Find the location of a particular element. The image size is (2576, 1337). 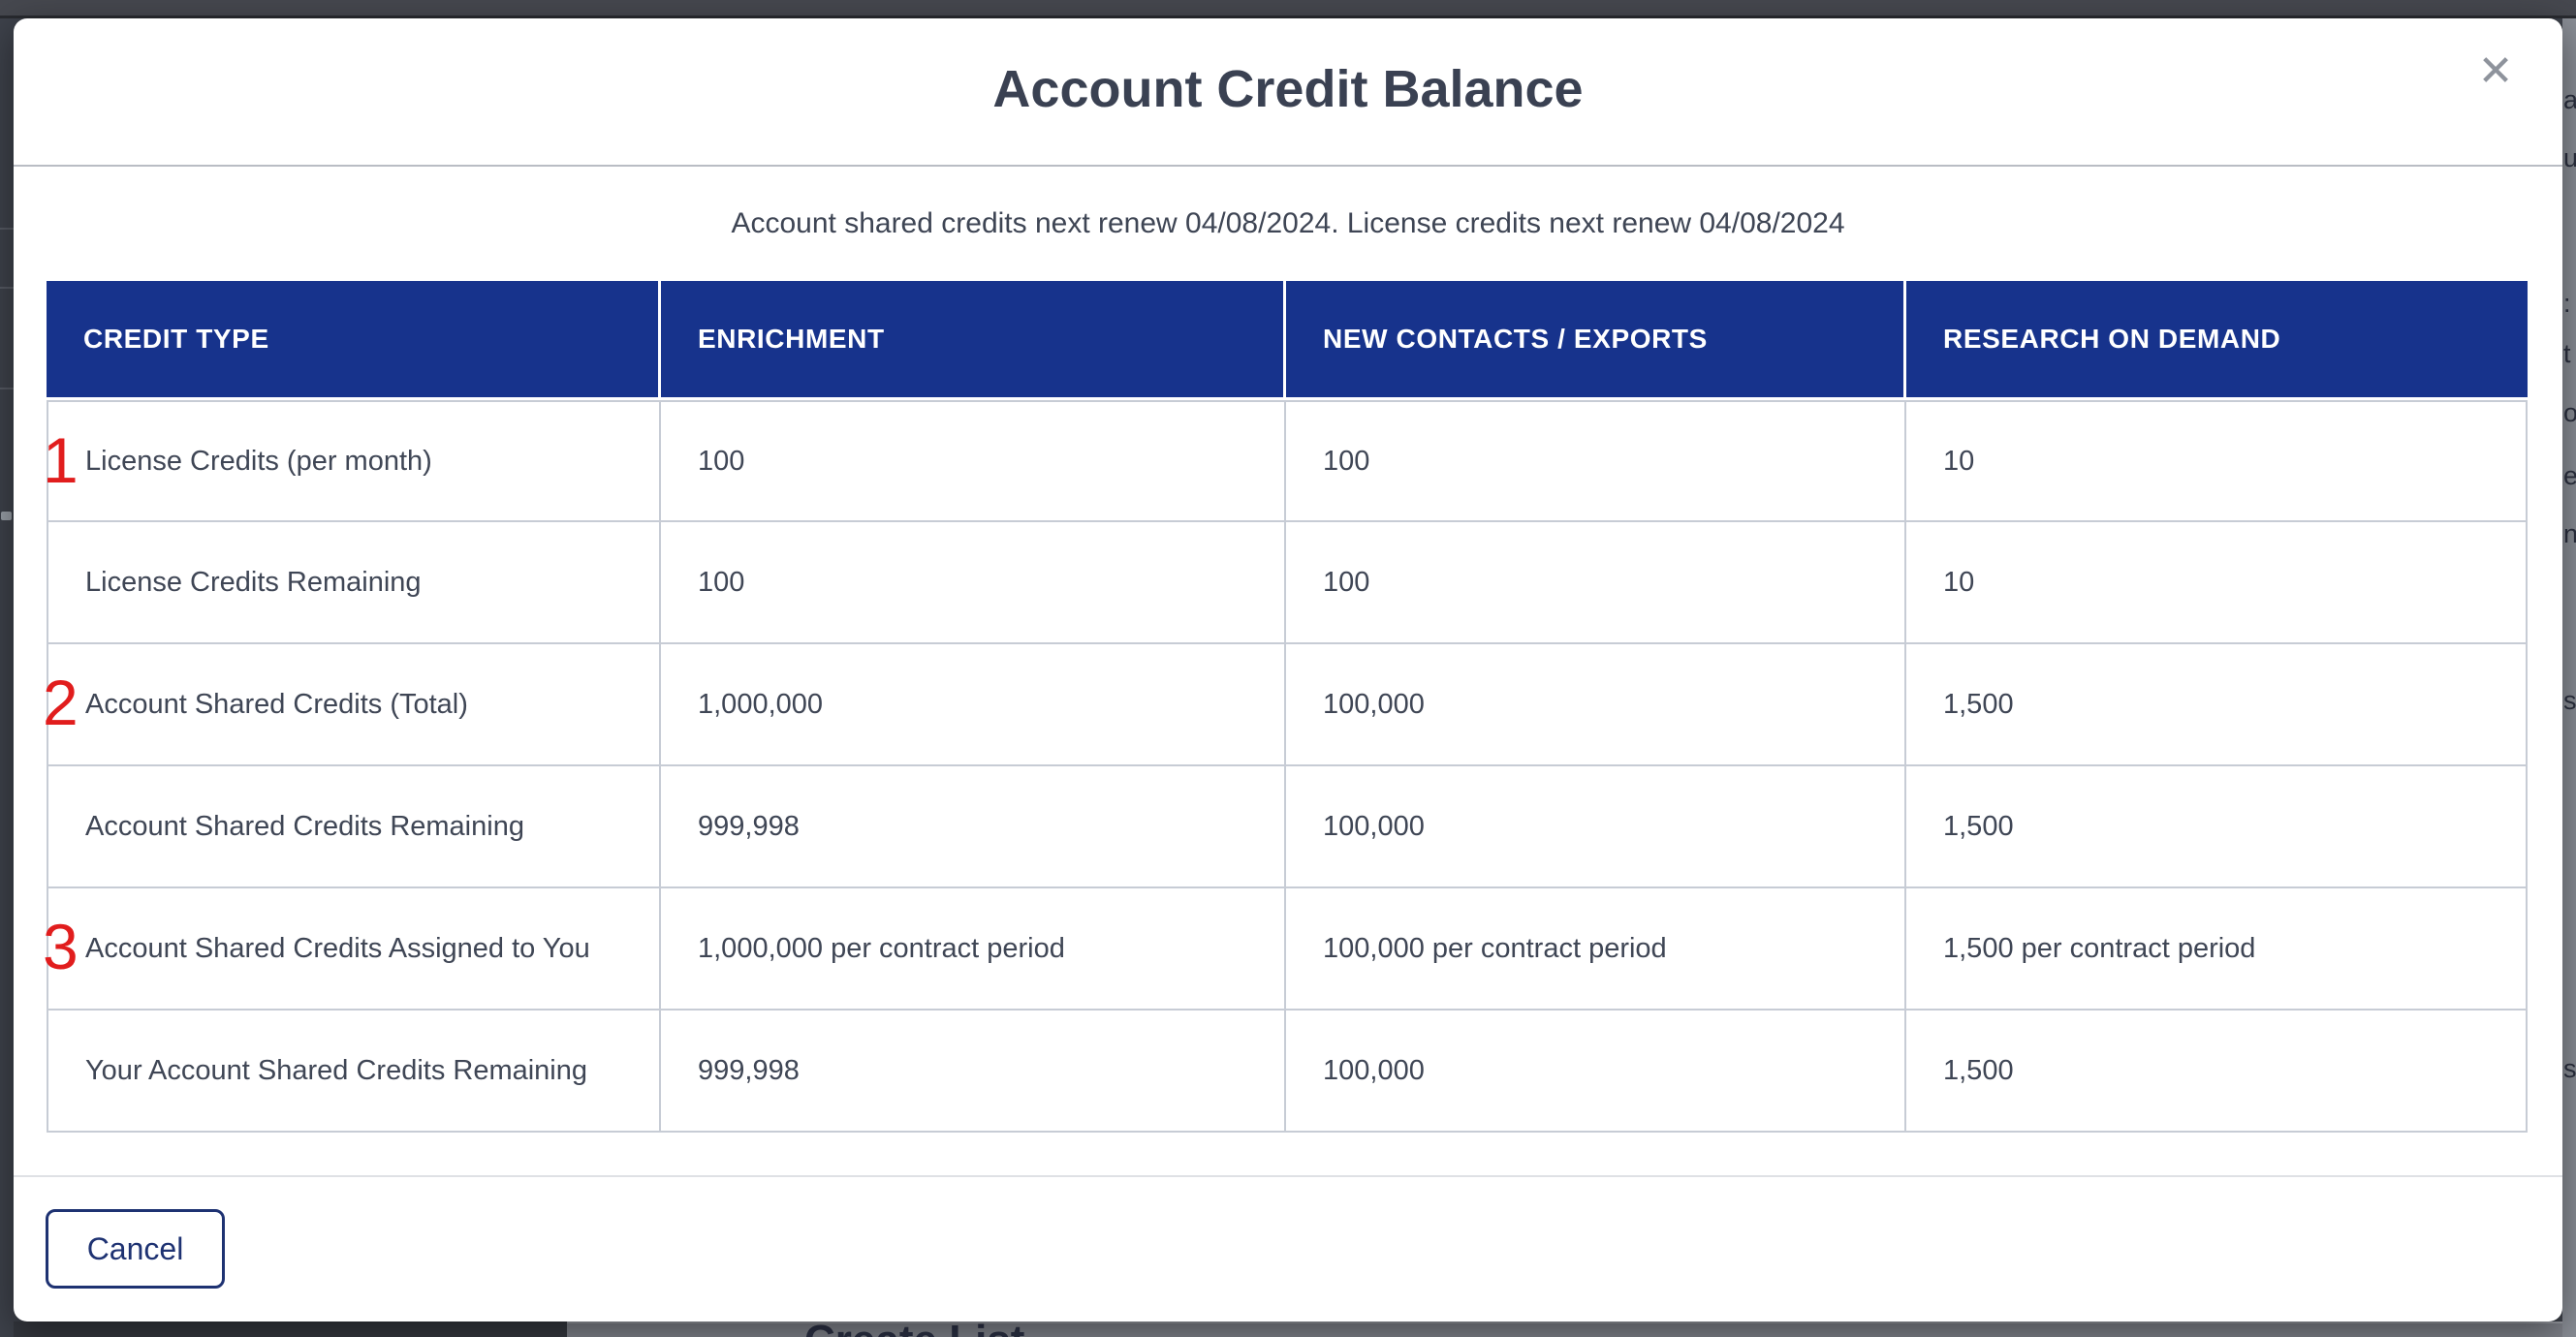

row-label-cell: Account Shared Credits Assigned to You is located at coordinates (354, 949).